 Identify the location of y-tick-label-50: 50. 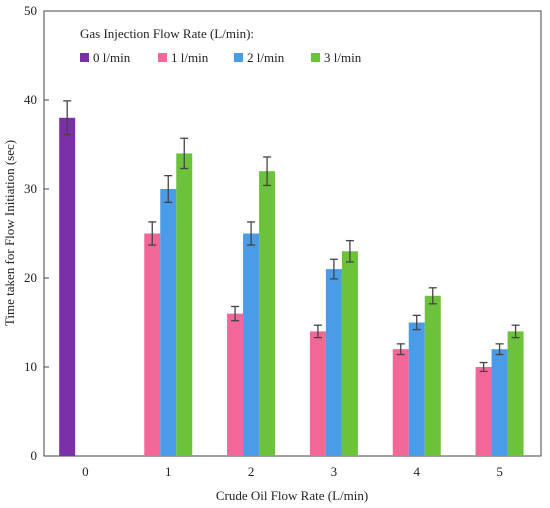
(30, 10).